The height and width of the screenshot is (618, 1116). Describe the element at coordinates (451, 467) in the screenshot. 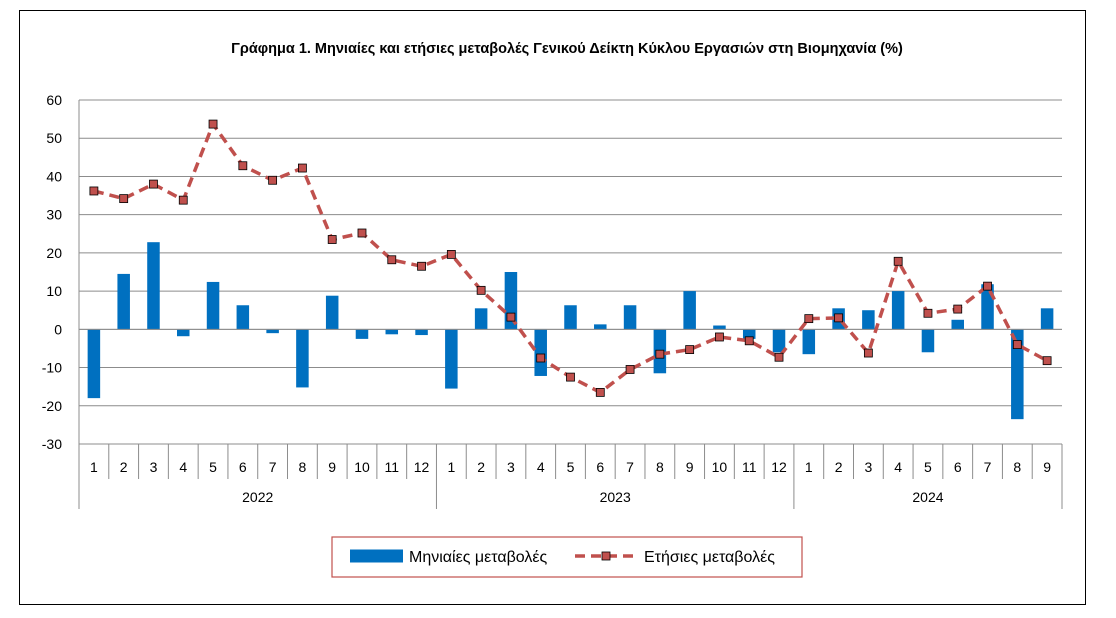

I see `x-tick-label: 1` at that location.